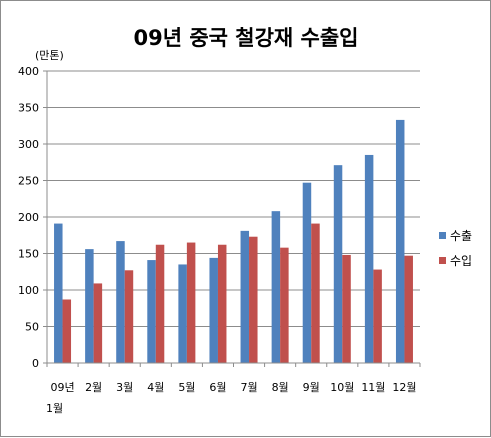  What do you see at coordinates (217, 387) in the screenshot?
I see `x-tick-label: 6월` at bounding box center [217, 387].